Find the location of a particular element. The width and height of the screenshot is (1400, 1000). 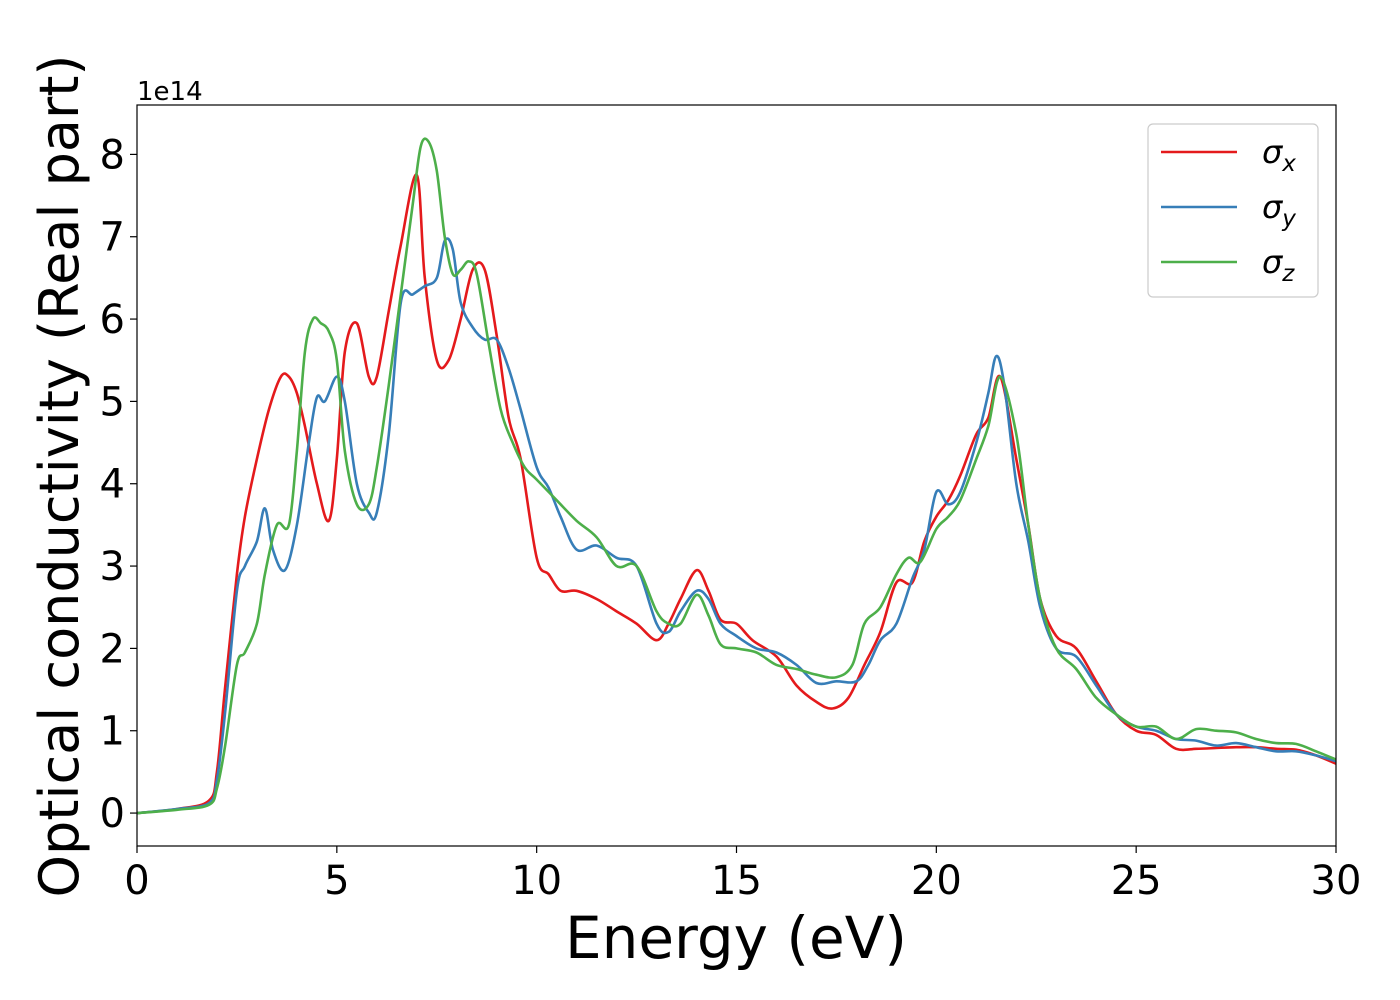

y-tick-label: 4 is located at coordinates (112, 485).